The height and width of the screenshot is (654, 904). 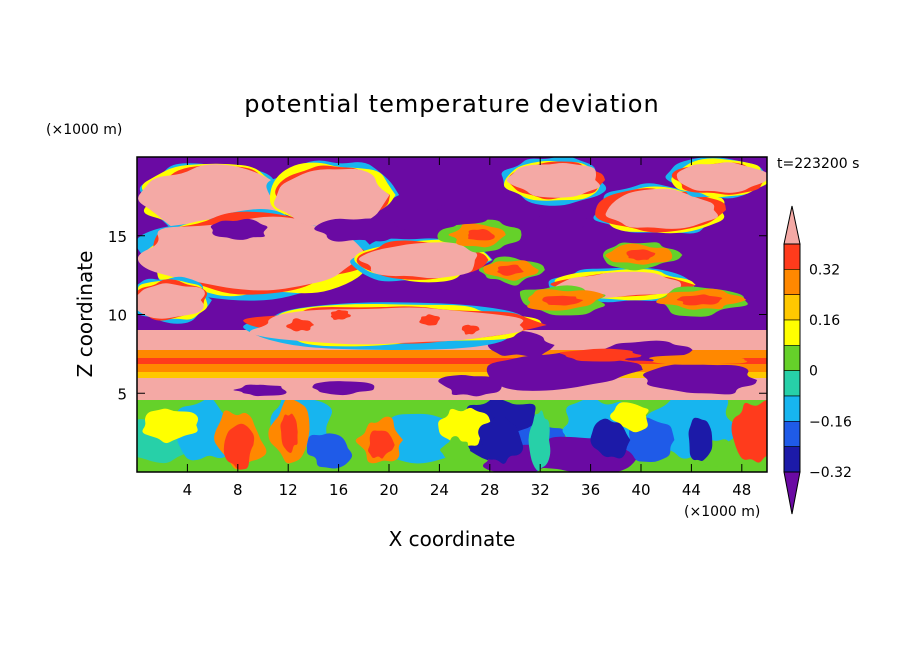 I want to click on x-tick-label: 16, so click(x=338, y=490).